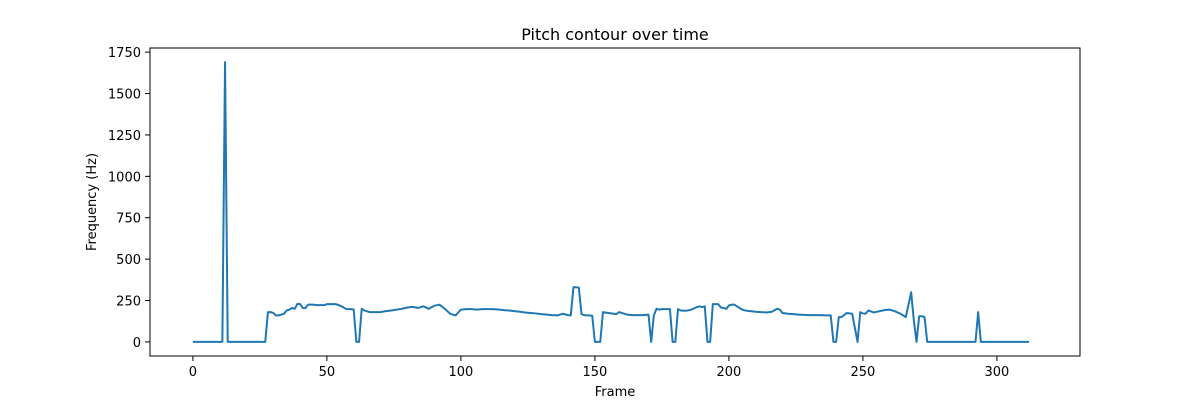  What do you see at coordinates (728, 372) in the screenshot?
I see `x-tick-label: 200` at bounding box center [728, 372].